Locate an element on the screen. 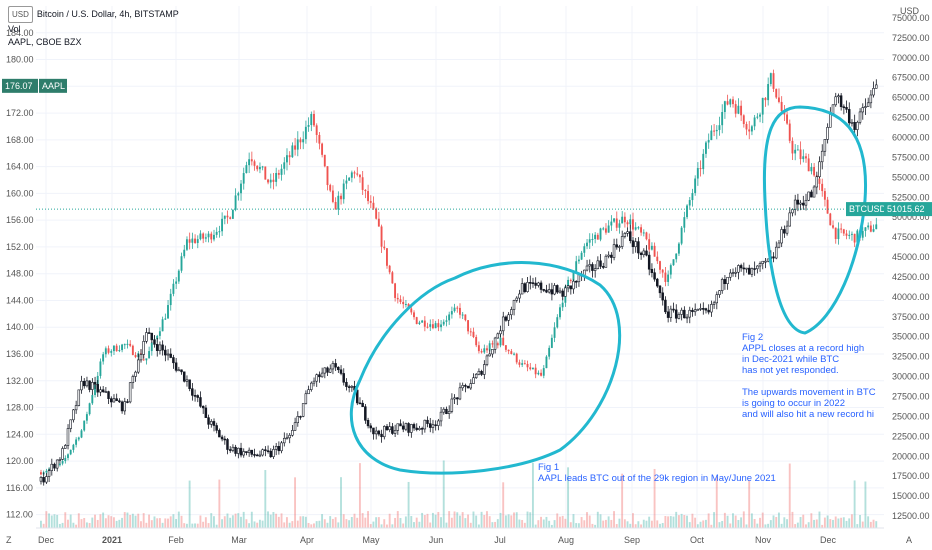  time-tick-label: Feb is located at coordinates (176, 540).